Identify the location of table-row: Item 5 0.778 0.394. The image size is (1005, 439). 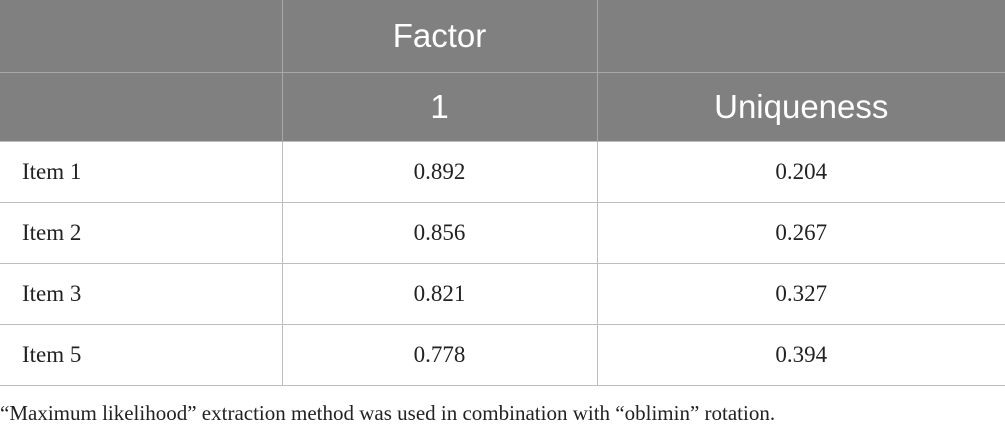
(502, 355).